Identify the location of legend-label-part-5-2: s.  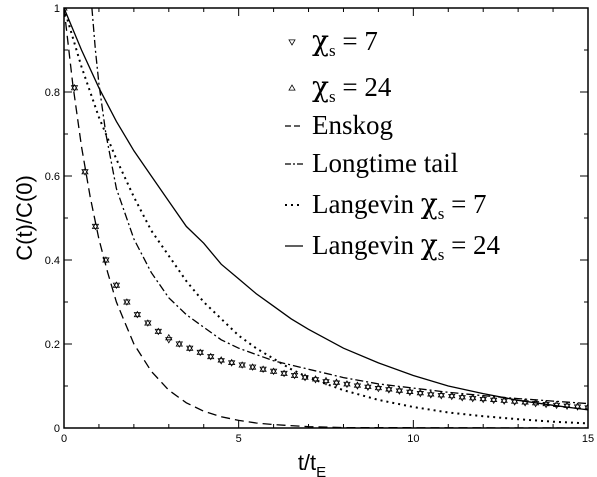
(441, 254).